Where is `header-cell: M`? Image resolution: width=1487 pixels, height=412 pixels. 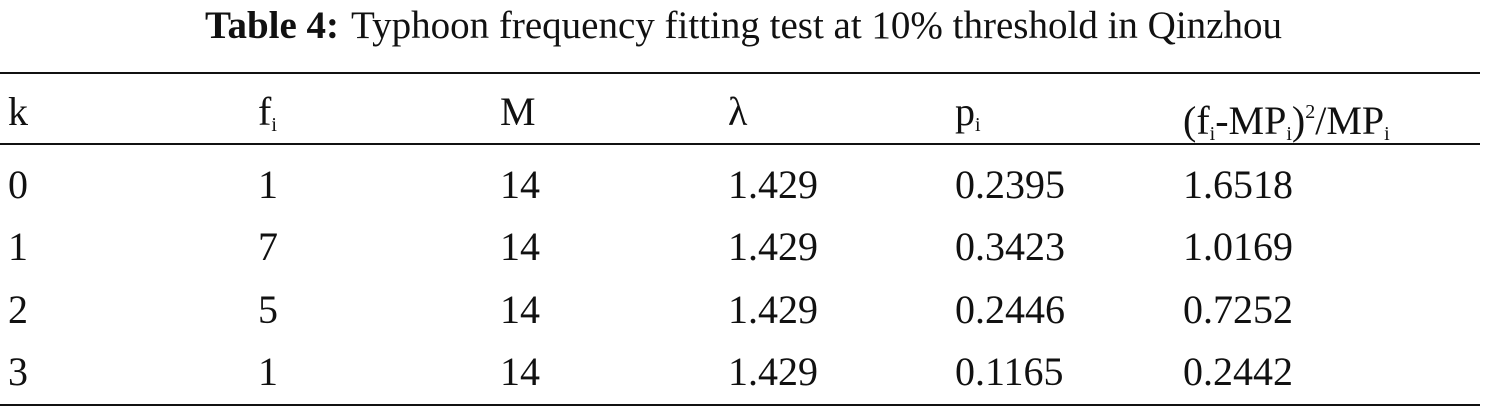
header-cell: M is located at coordinates (518, 112).